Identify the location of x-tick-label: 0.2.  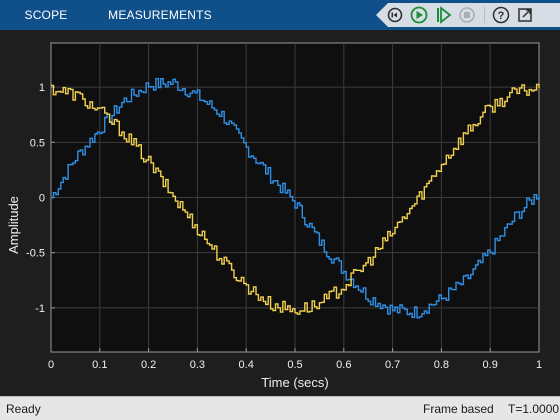
(148, 365).